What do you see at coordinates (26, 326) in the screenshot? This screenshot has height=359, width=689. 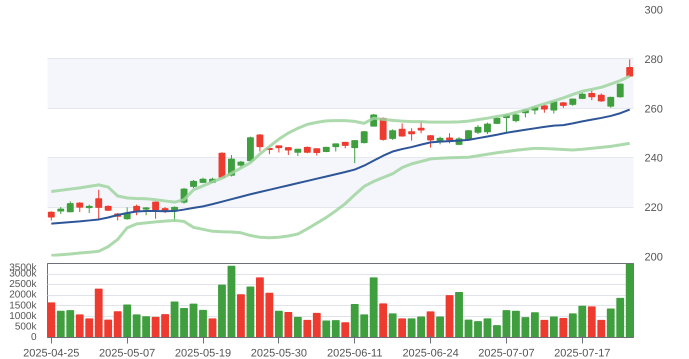 I see `y-tick-label: 500k` at bounding box center [26, 326].